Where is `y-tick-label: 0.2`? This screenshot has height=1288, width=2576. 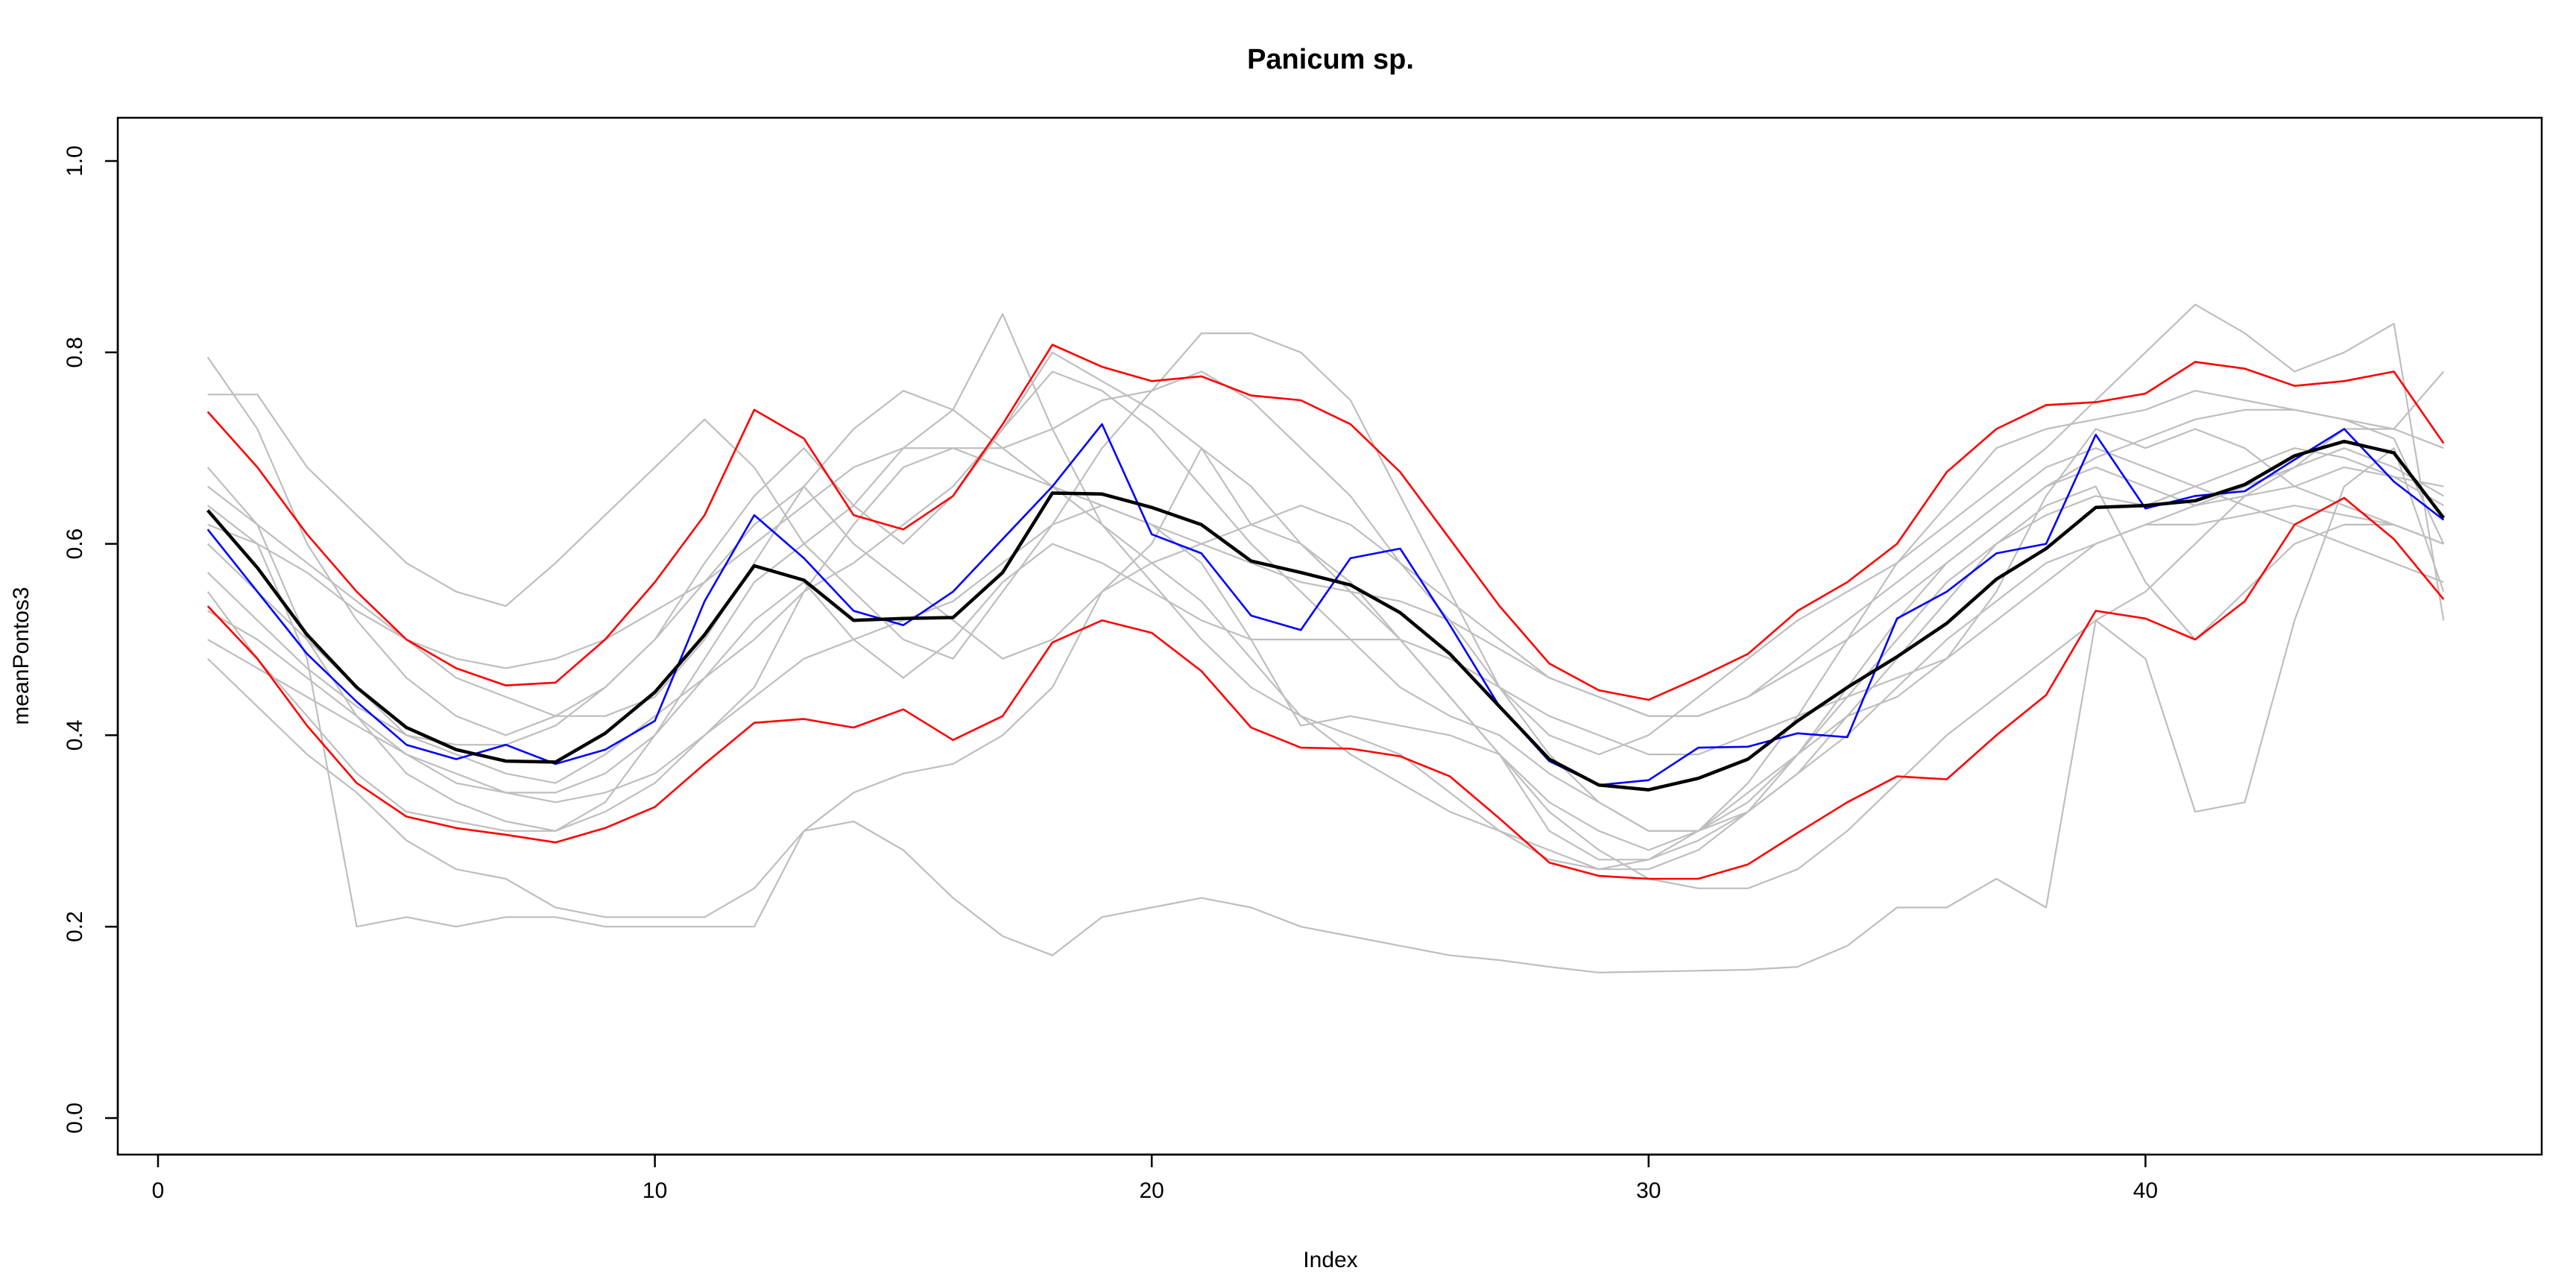 y-tick-label: 0.2 is located at coordinates (75, 927).